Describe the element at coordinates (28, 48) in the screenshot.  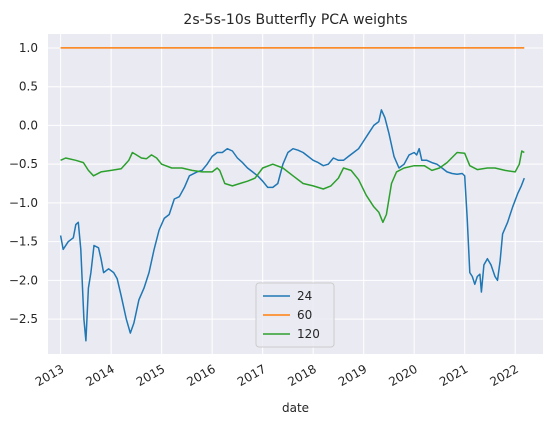
I see `y-tick-label: 1.0` at that location.